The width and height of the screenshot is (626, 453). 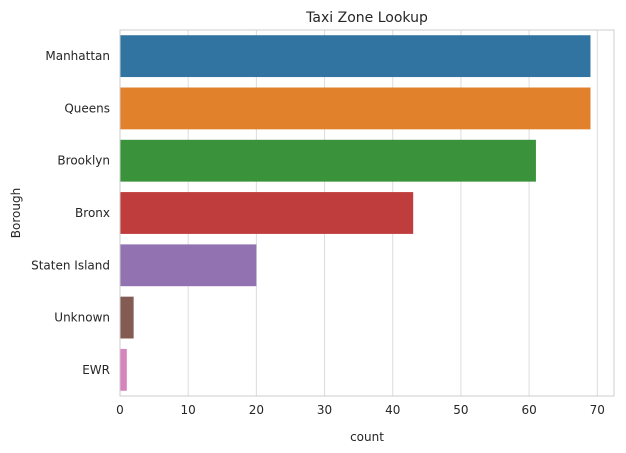 What do you see at coordinates (82, 318) in the screenshot?
I see `y-tick-label: Unknown` at bounding box center [82, 318].